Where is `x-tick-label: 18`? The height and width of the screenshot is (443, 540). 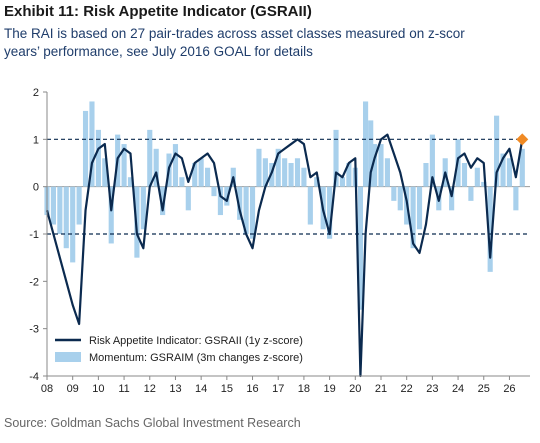
x-tick-label: 18 is located at coordinates (304, 389).